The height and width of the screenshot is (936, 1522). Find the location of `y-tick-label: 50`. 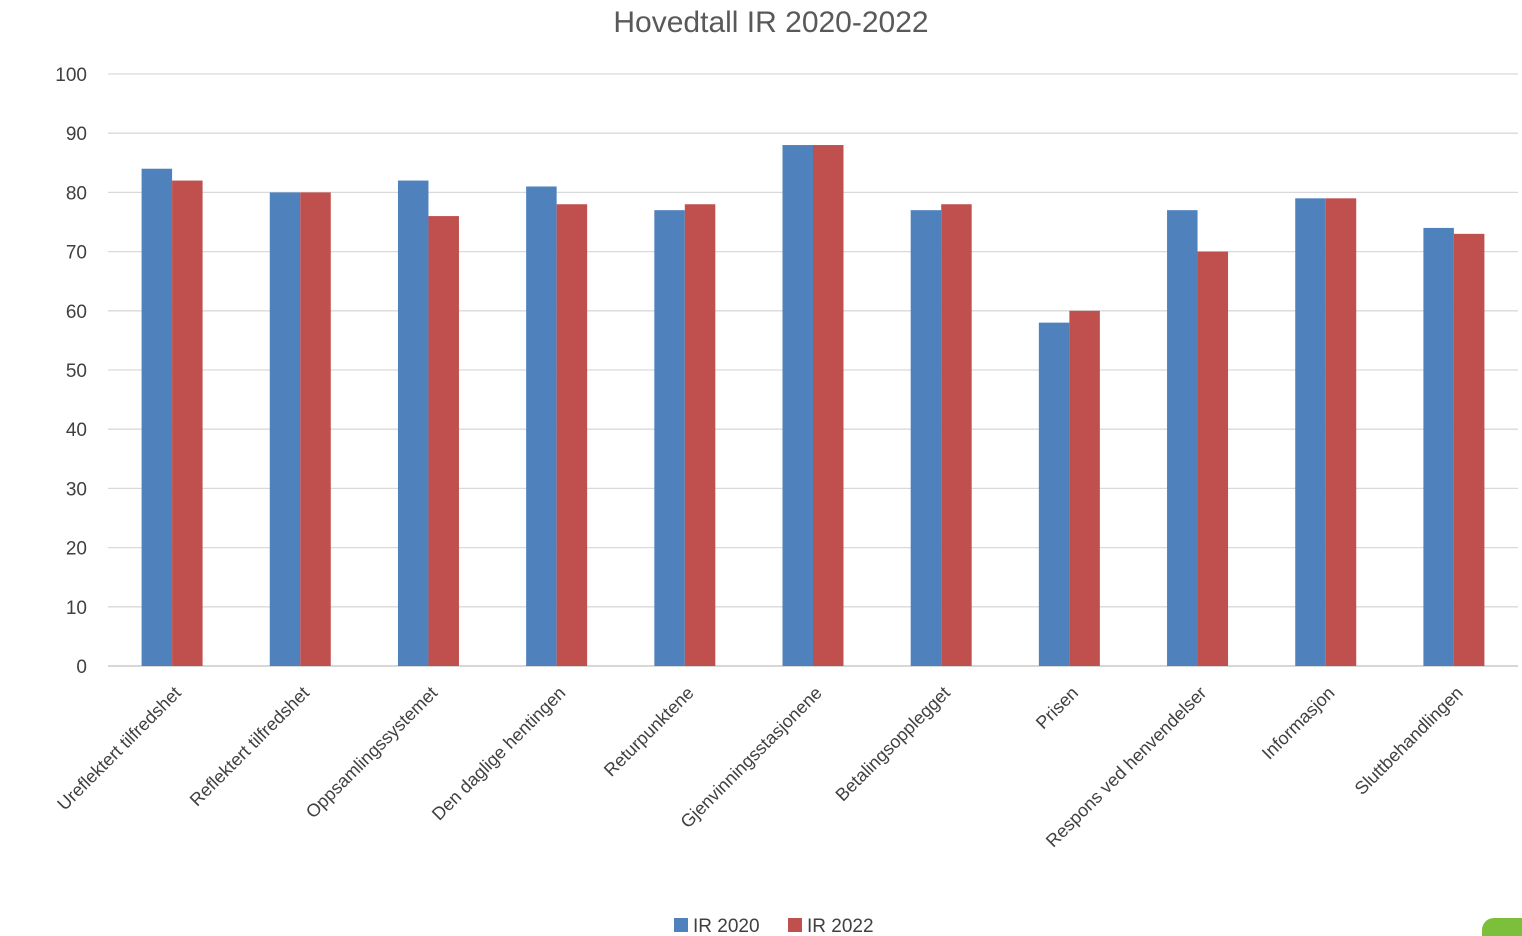

y-tick-label: 50 is located at coordinates (76, 371).